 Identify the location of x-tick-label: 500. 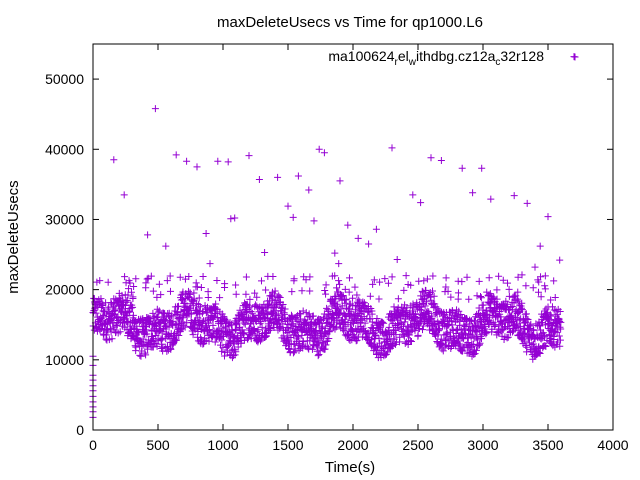
(158, 445).